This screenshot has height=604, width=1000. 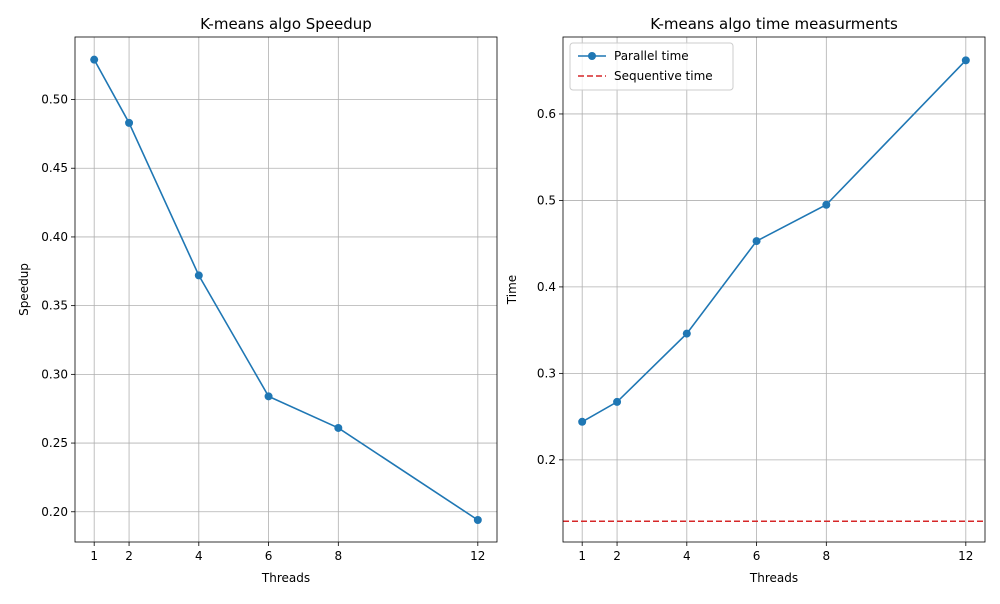 What do you see at coordinates (54, 100) in the screenshot?
I see `y-tick-label: 0.50` at bounding box center [54, 100].